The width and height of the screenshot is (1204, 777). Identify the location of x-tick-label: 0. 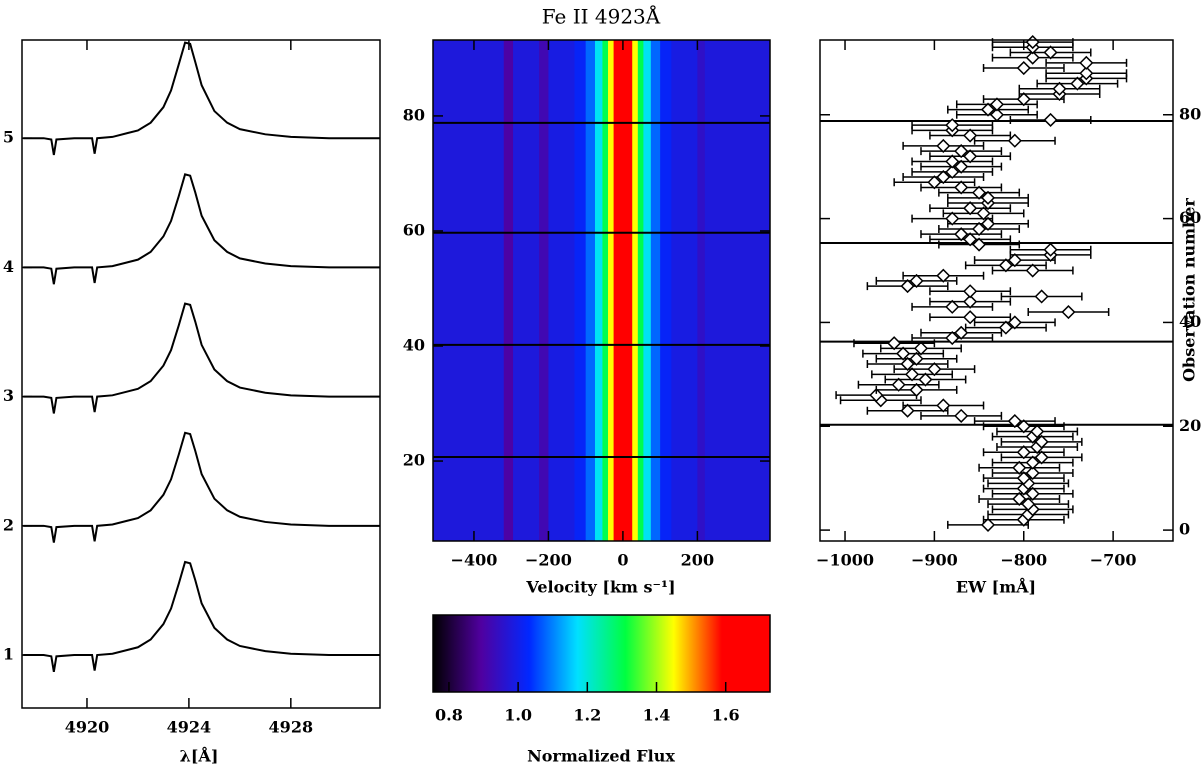
(622, 560).